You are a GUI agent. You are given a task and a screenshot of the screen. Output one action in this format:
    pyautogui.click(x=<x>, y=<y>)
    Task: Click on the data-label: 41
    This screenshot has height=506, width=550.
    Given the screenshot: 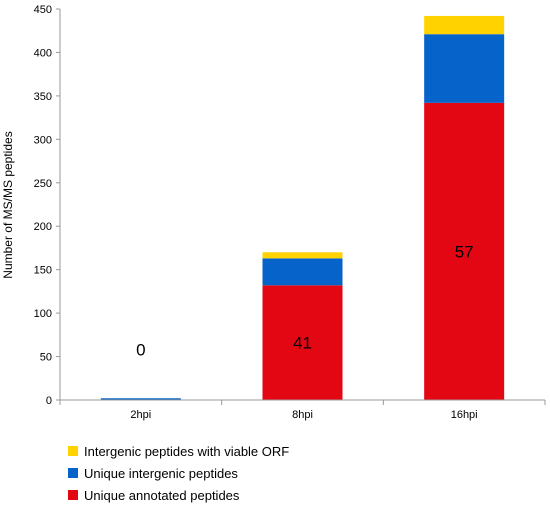 What is the action you would take?
    pyautogui.click(x=302, y=343)
    